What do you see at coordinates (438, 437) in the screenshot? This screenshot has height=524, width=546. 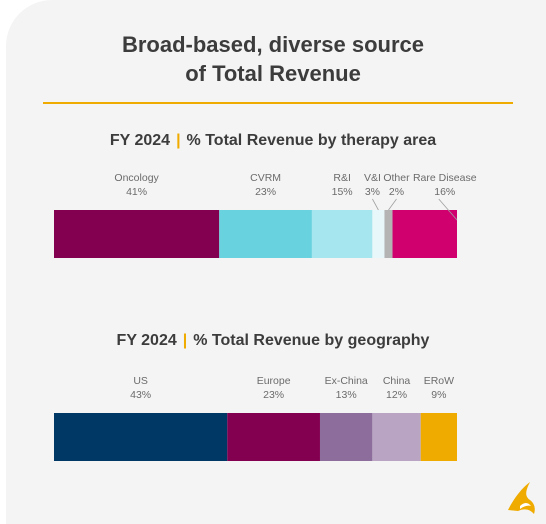 I see `geography-bar-erow` at bounding box center [438, 437].